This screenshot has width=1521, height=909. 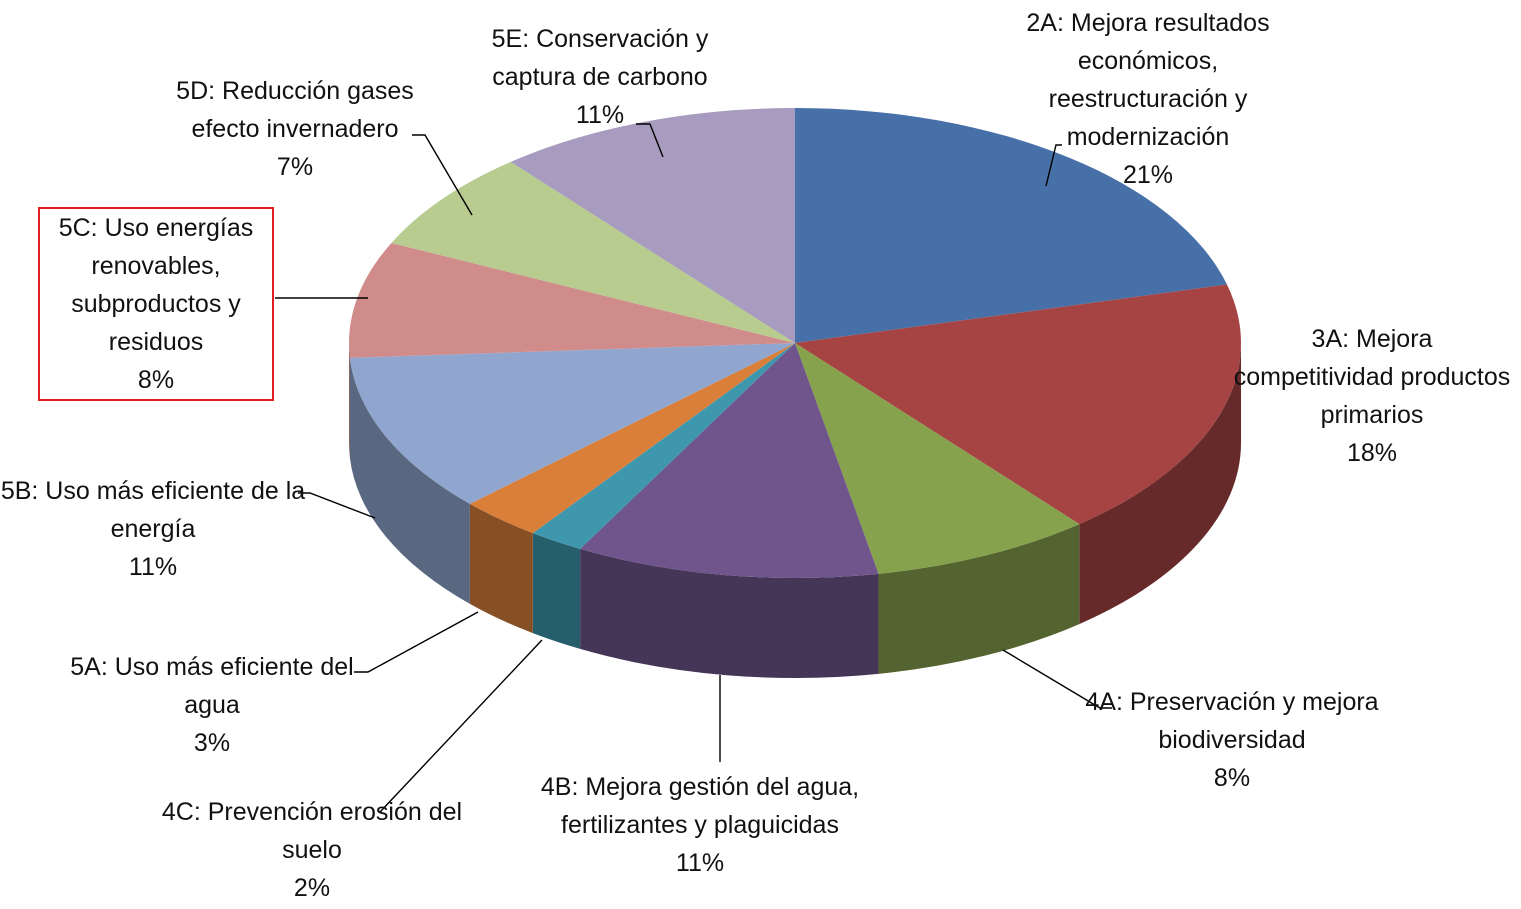 I want to click on slice-label: 5E: Conservación y captura de carbono 11%, so click(x=600, y=77).